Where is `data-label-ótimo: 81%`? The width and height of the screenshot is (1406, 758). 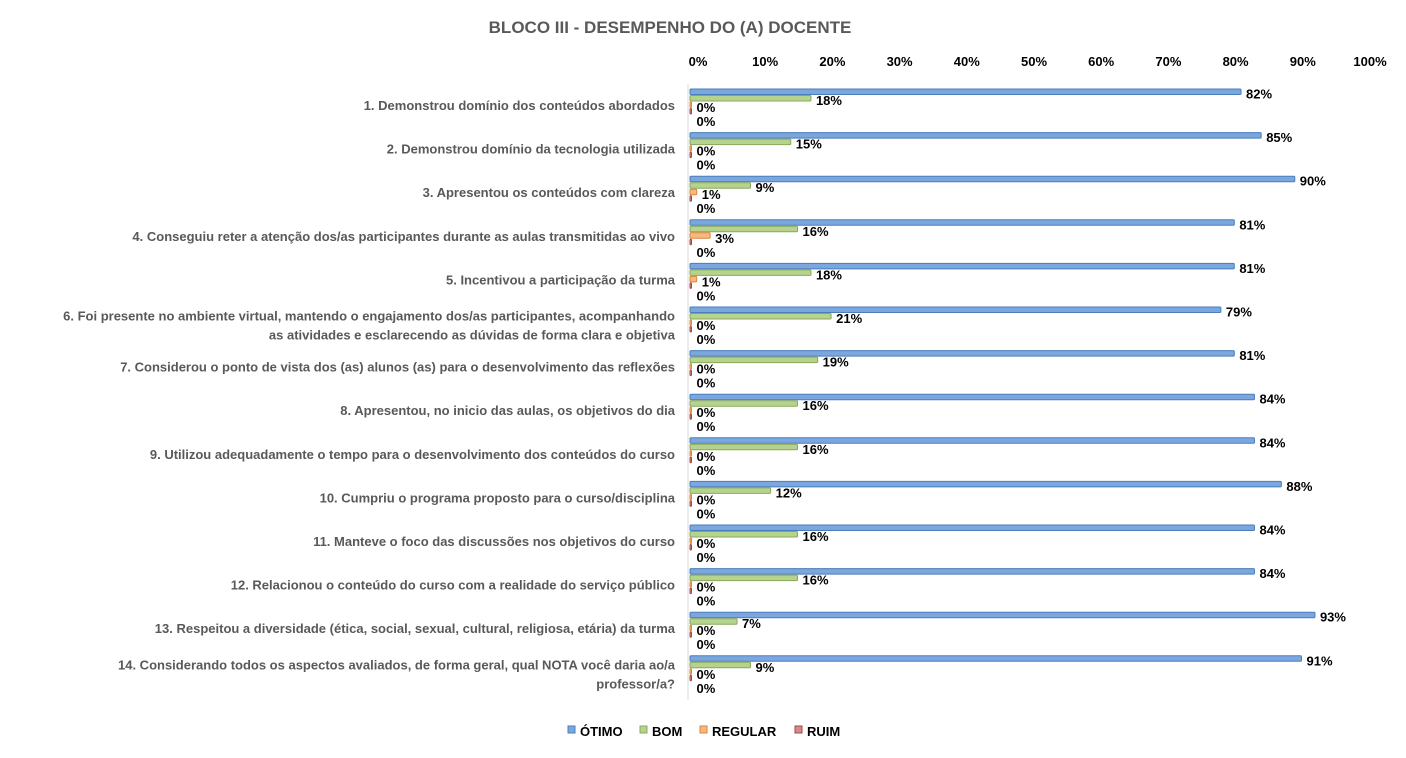 data-label-ótimo: 81% is located at coordinates (1252, 355).